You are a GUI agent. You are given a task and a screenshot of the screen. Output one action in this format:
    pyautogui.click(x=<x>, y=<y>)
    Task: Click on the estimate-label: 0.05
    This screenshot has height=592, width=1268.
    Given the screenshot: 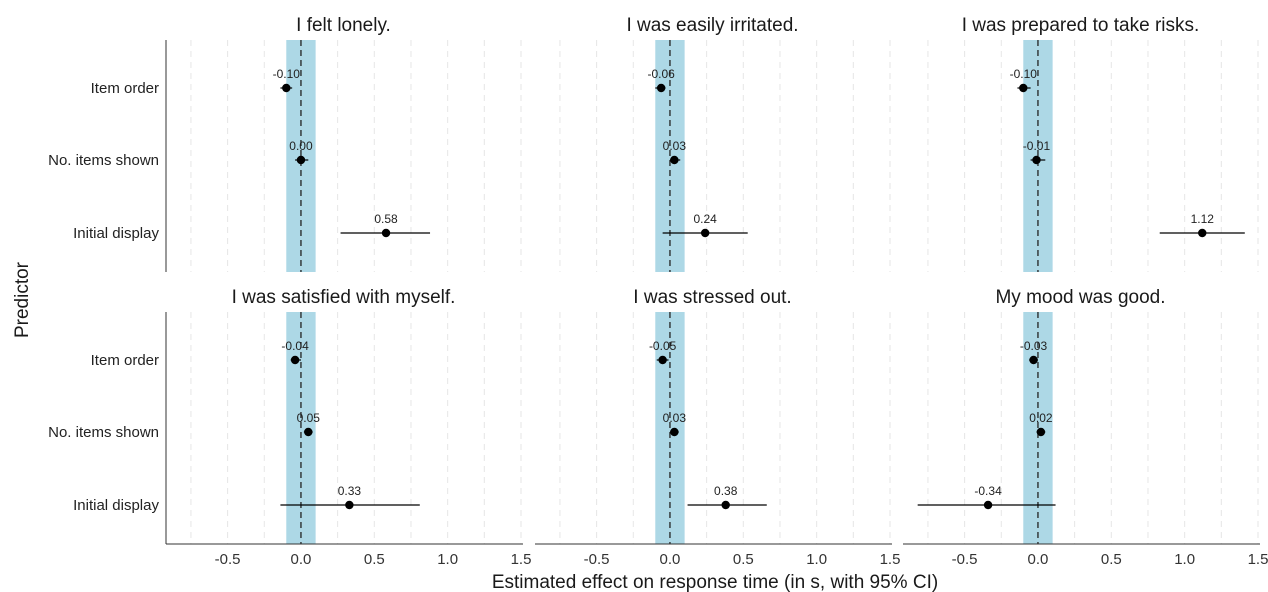 What is the action you would take?
    pyautogui.click(x=309, y=418)
    